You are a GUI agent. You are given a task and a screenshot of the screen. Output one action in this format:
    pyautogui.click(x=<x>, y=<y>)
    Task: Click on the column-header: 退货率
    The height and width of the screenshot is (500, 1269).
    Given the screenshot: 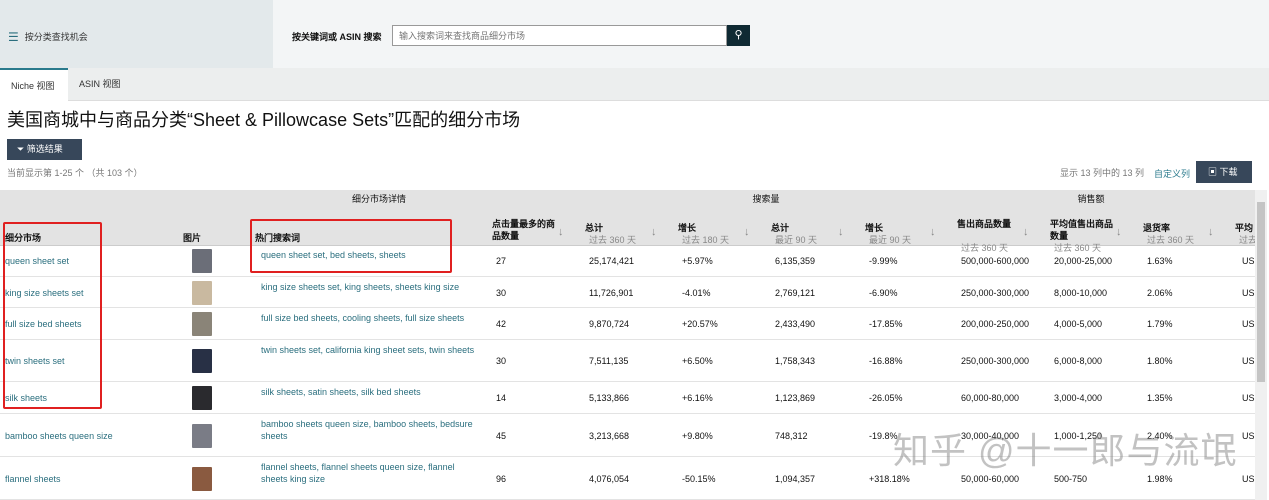 What is the action you would take?
    pyautogui.click(x=1157, y=228)
    